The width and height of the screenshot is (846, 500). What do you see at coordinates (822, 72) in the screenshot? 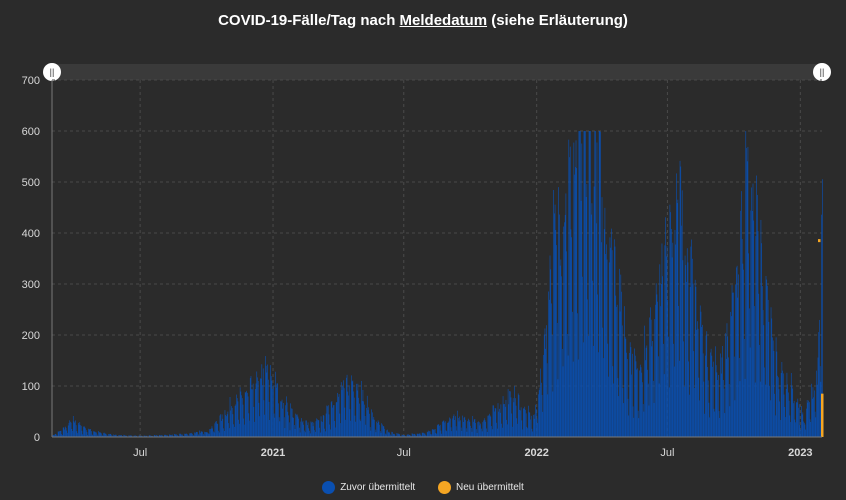
I see `navigator-right-handle: ||` at bounding box center [822, 72].